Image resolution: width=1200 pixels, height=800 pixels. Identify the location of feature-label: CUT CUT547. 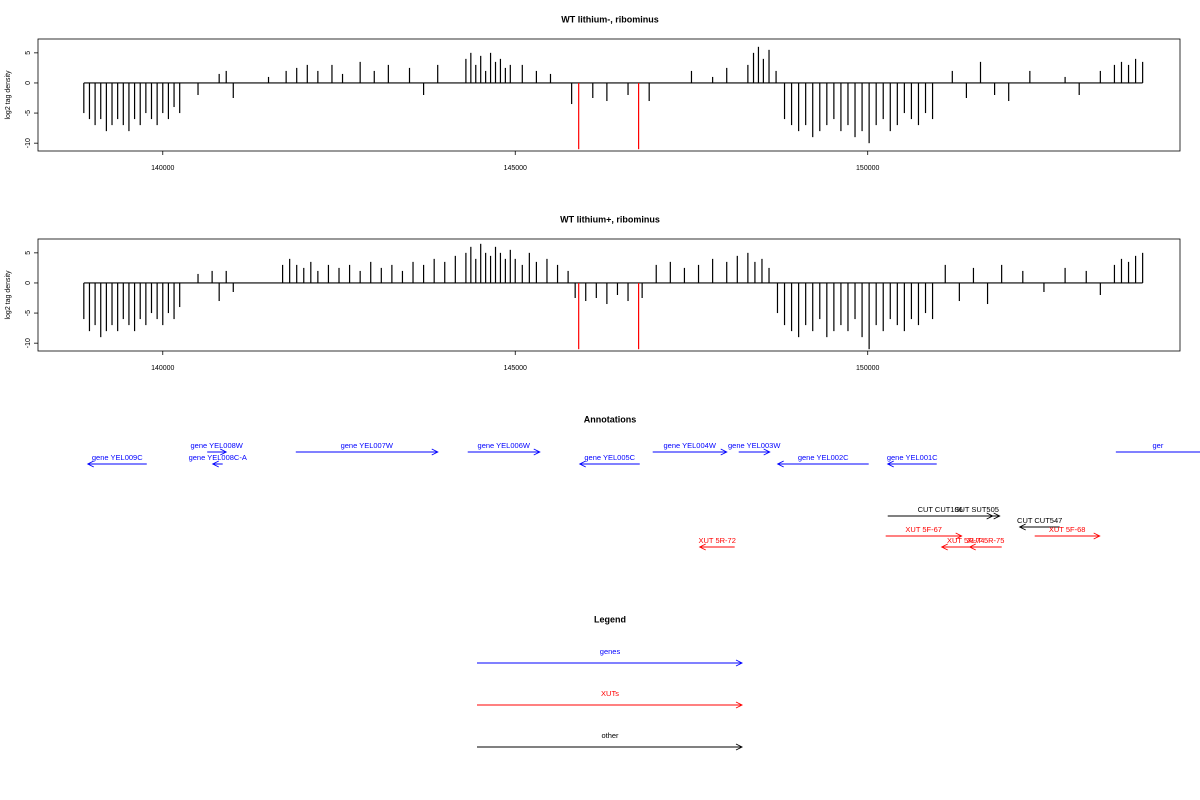
(1039, 520).